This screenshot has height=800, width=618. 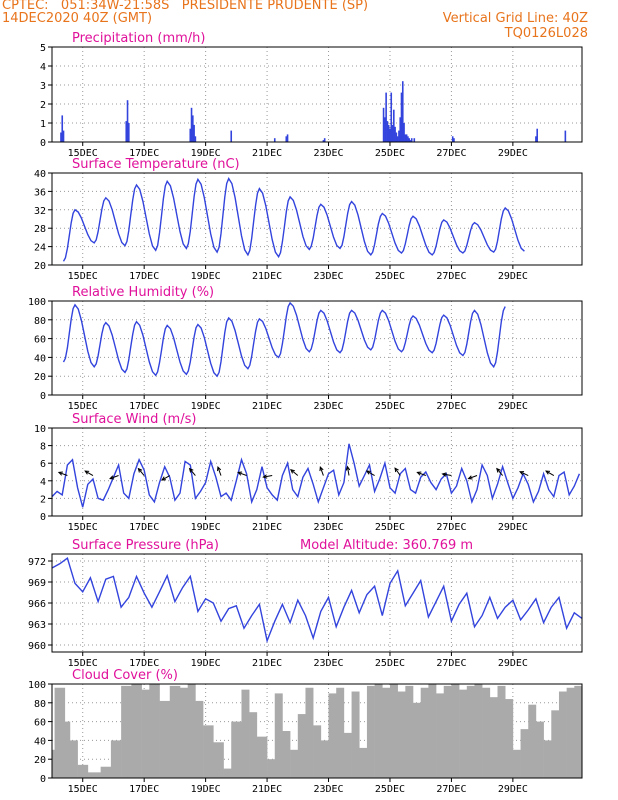 What do you see at coordinates (43, 143) in the screenshot?
I see `precipitation-ytick-label-0: 0` at bounding box center [43, 143].